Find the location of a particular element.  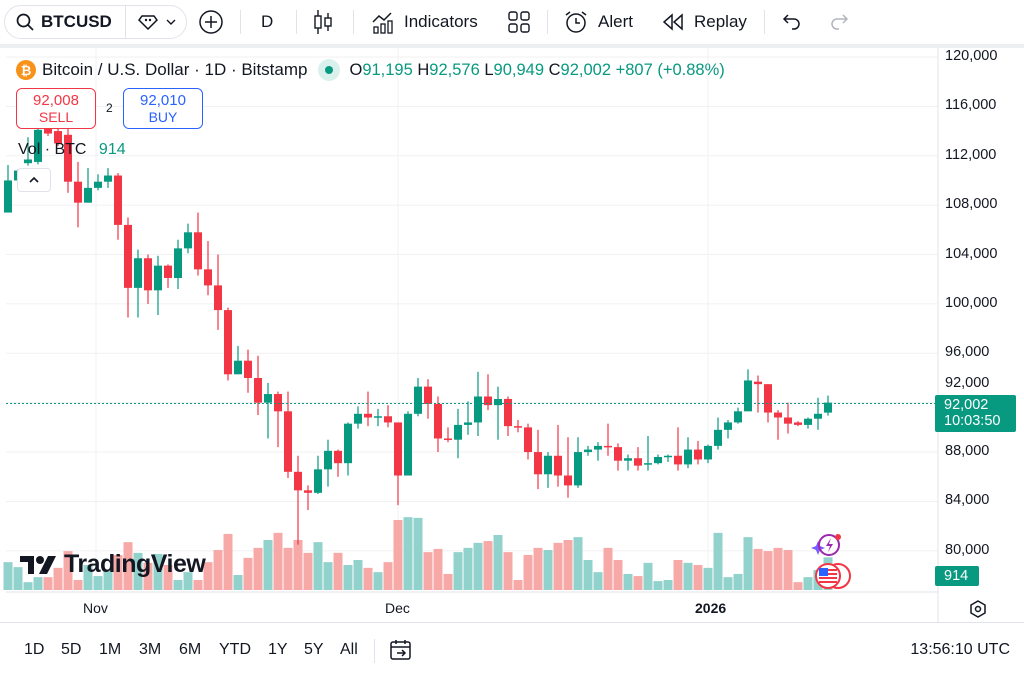

chart-settings-icon is located at coordinates (978, 609).